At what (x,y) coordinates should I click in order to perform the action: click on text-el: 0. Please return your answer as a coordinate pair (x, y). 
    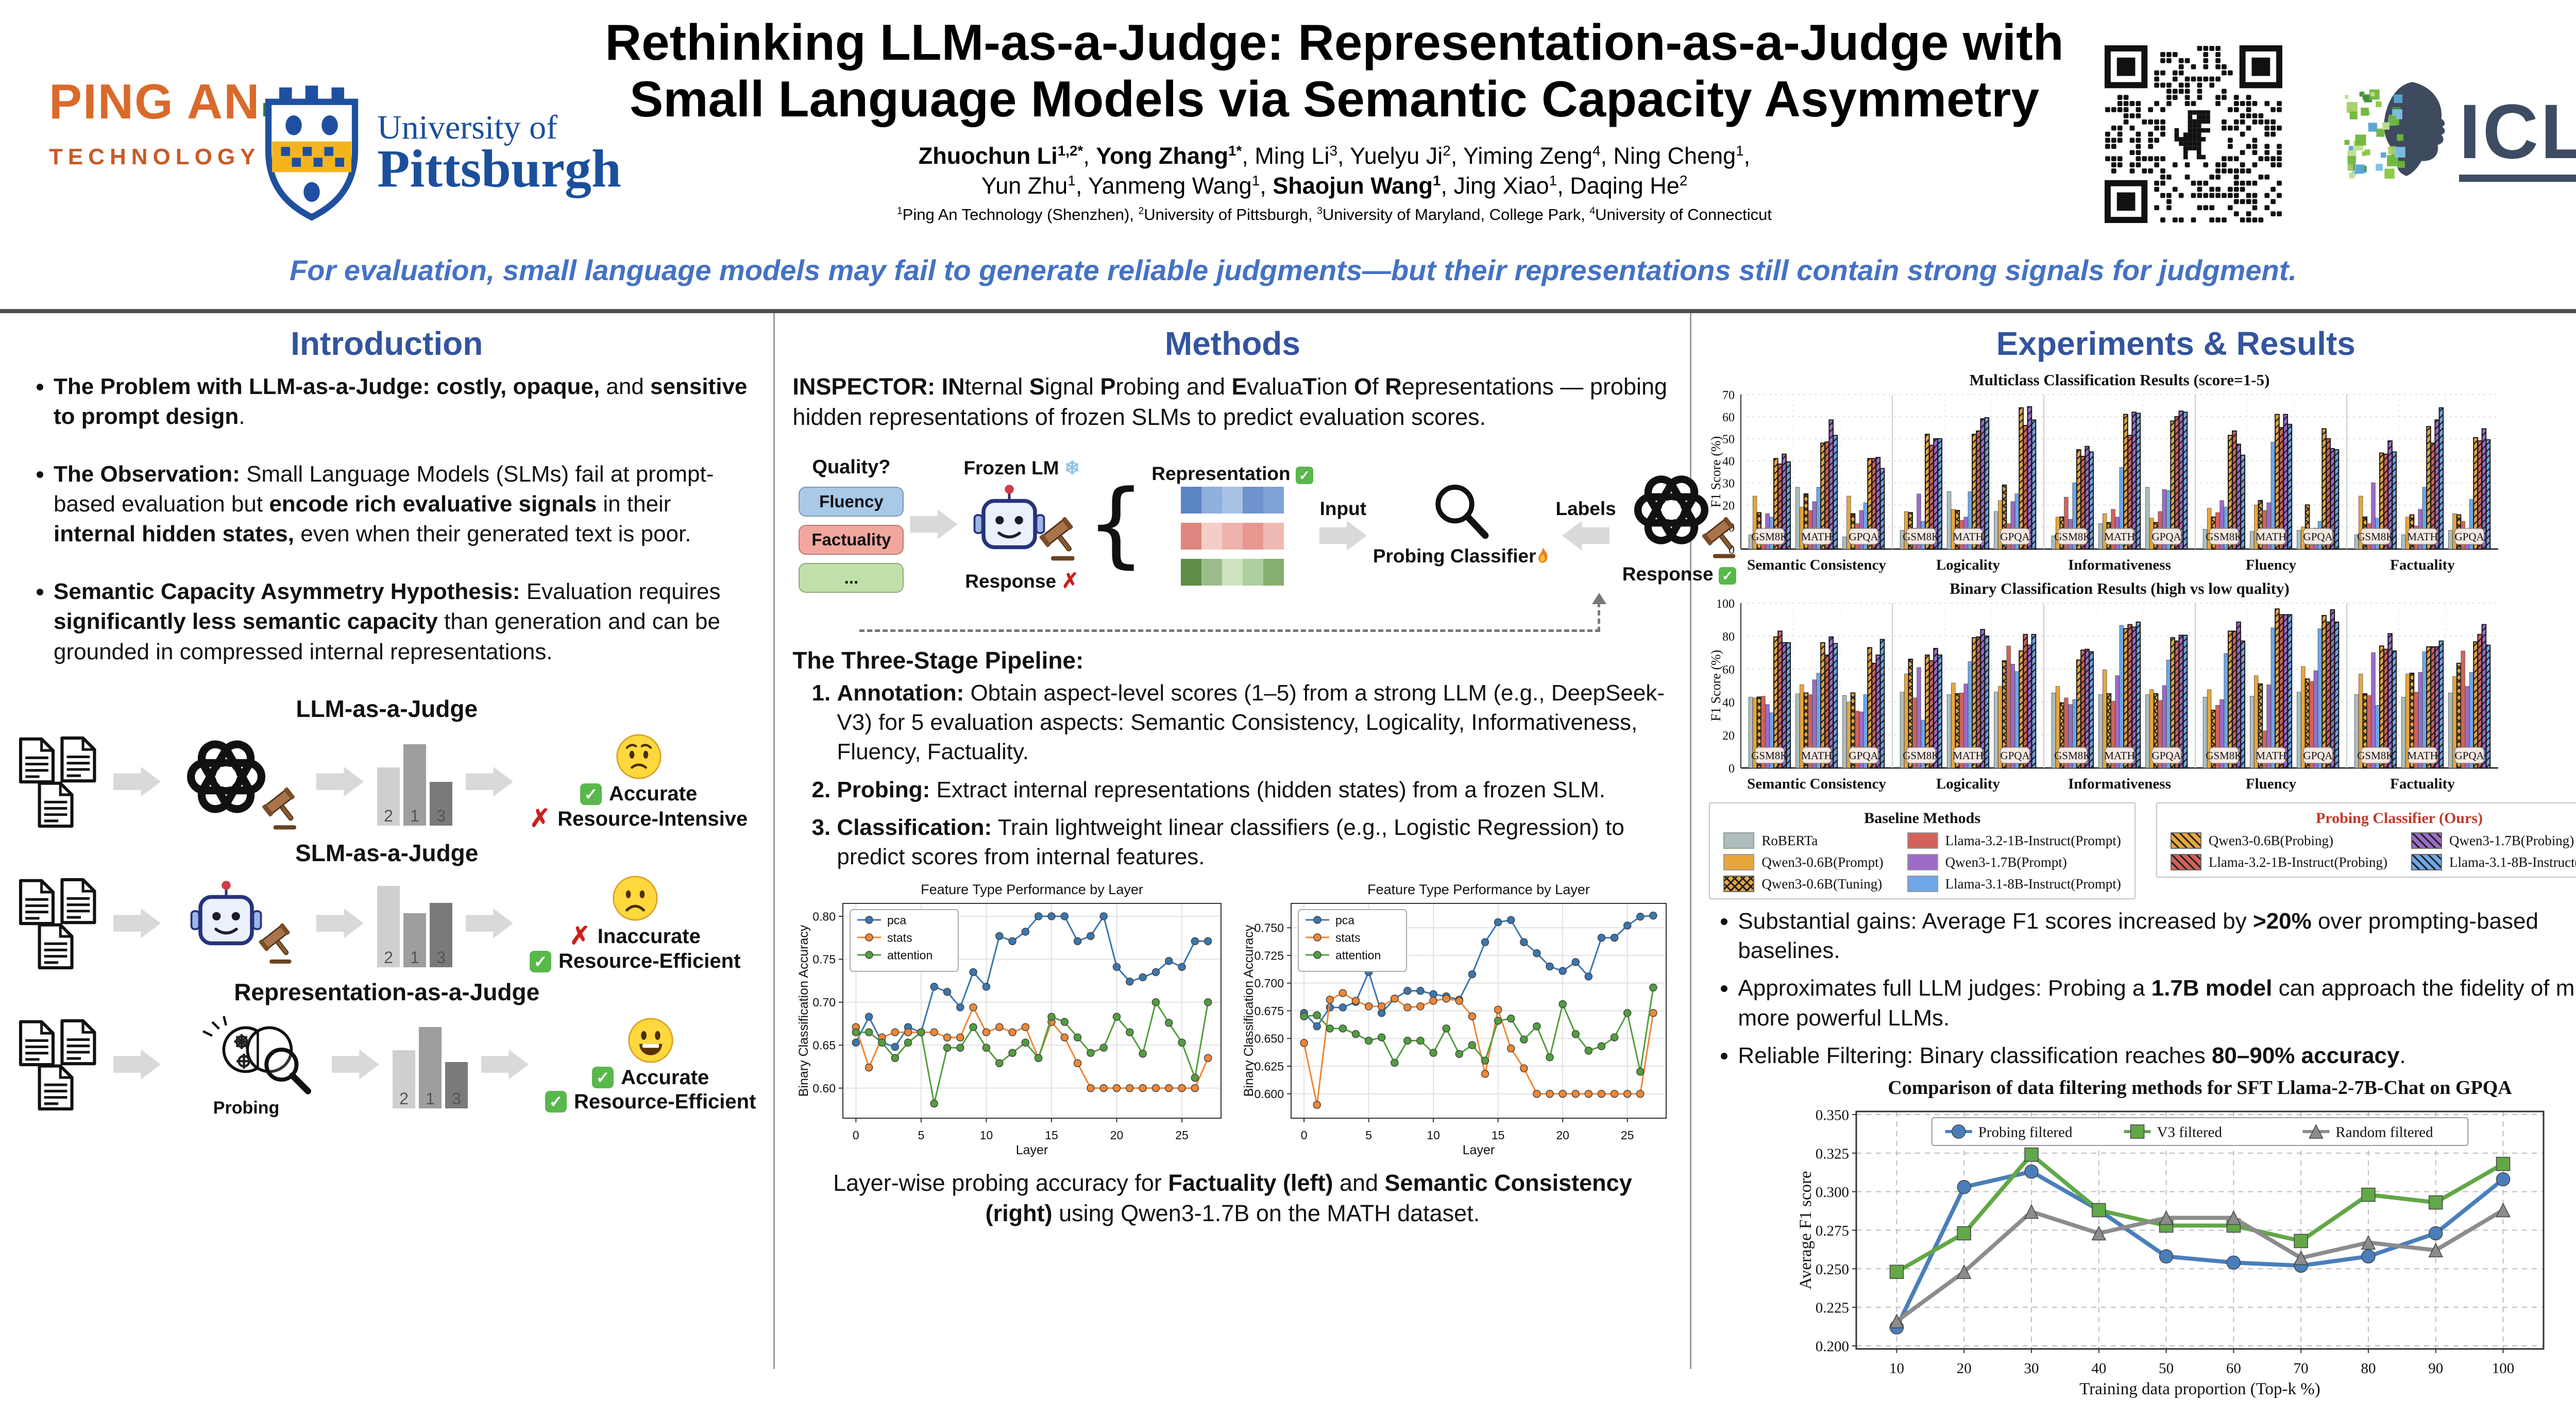
    Looking at the image, I should click on (1304, 1135).